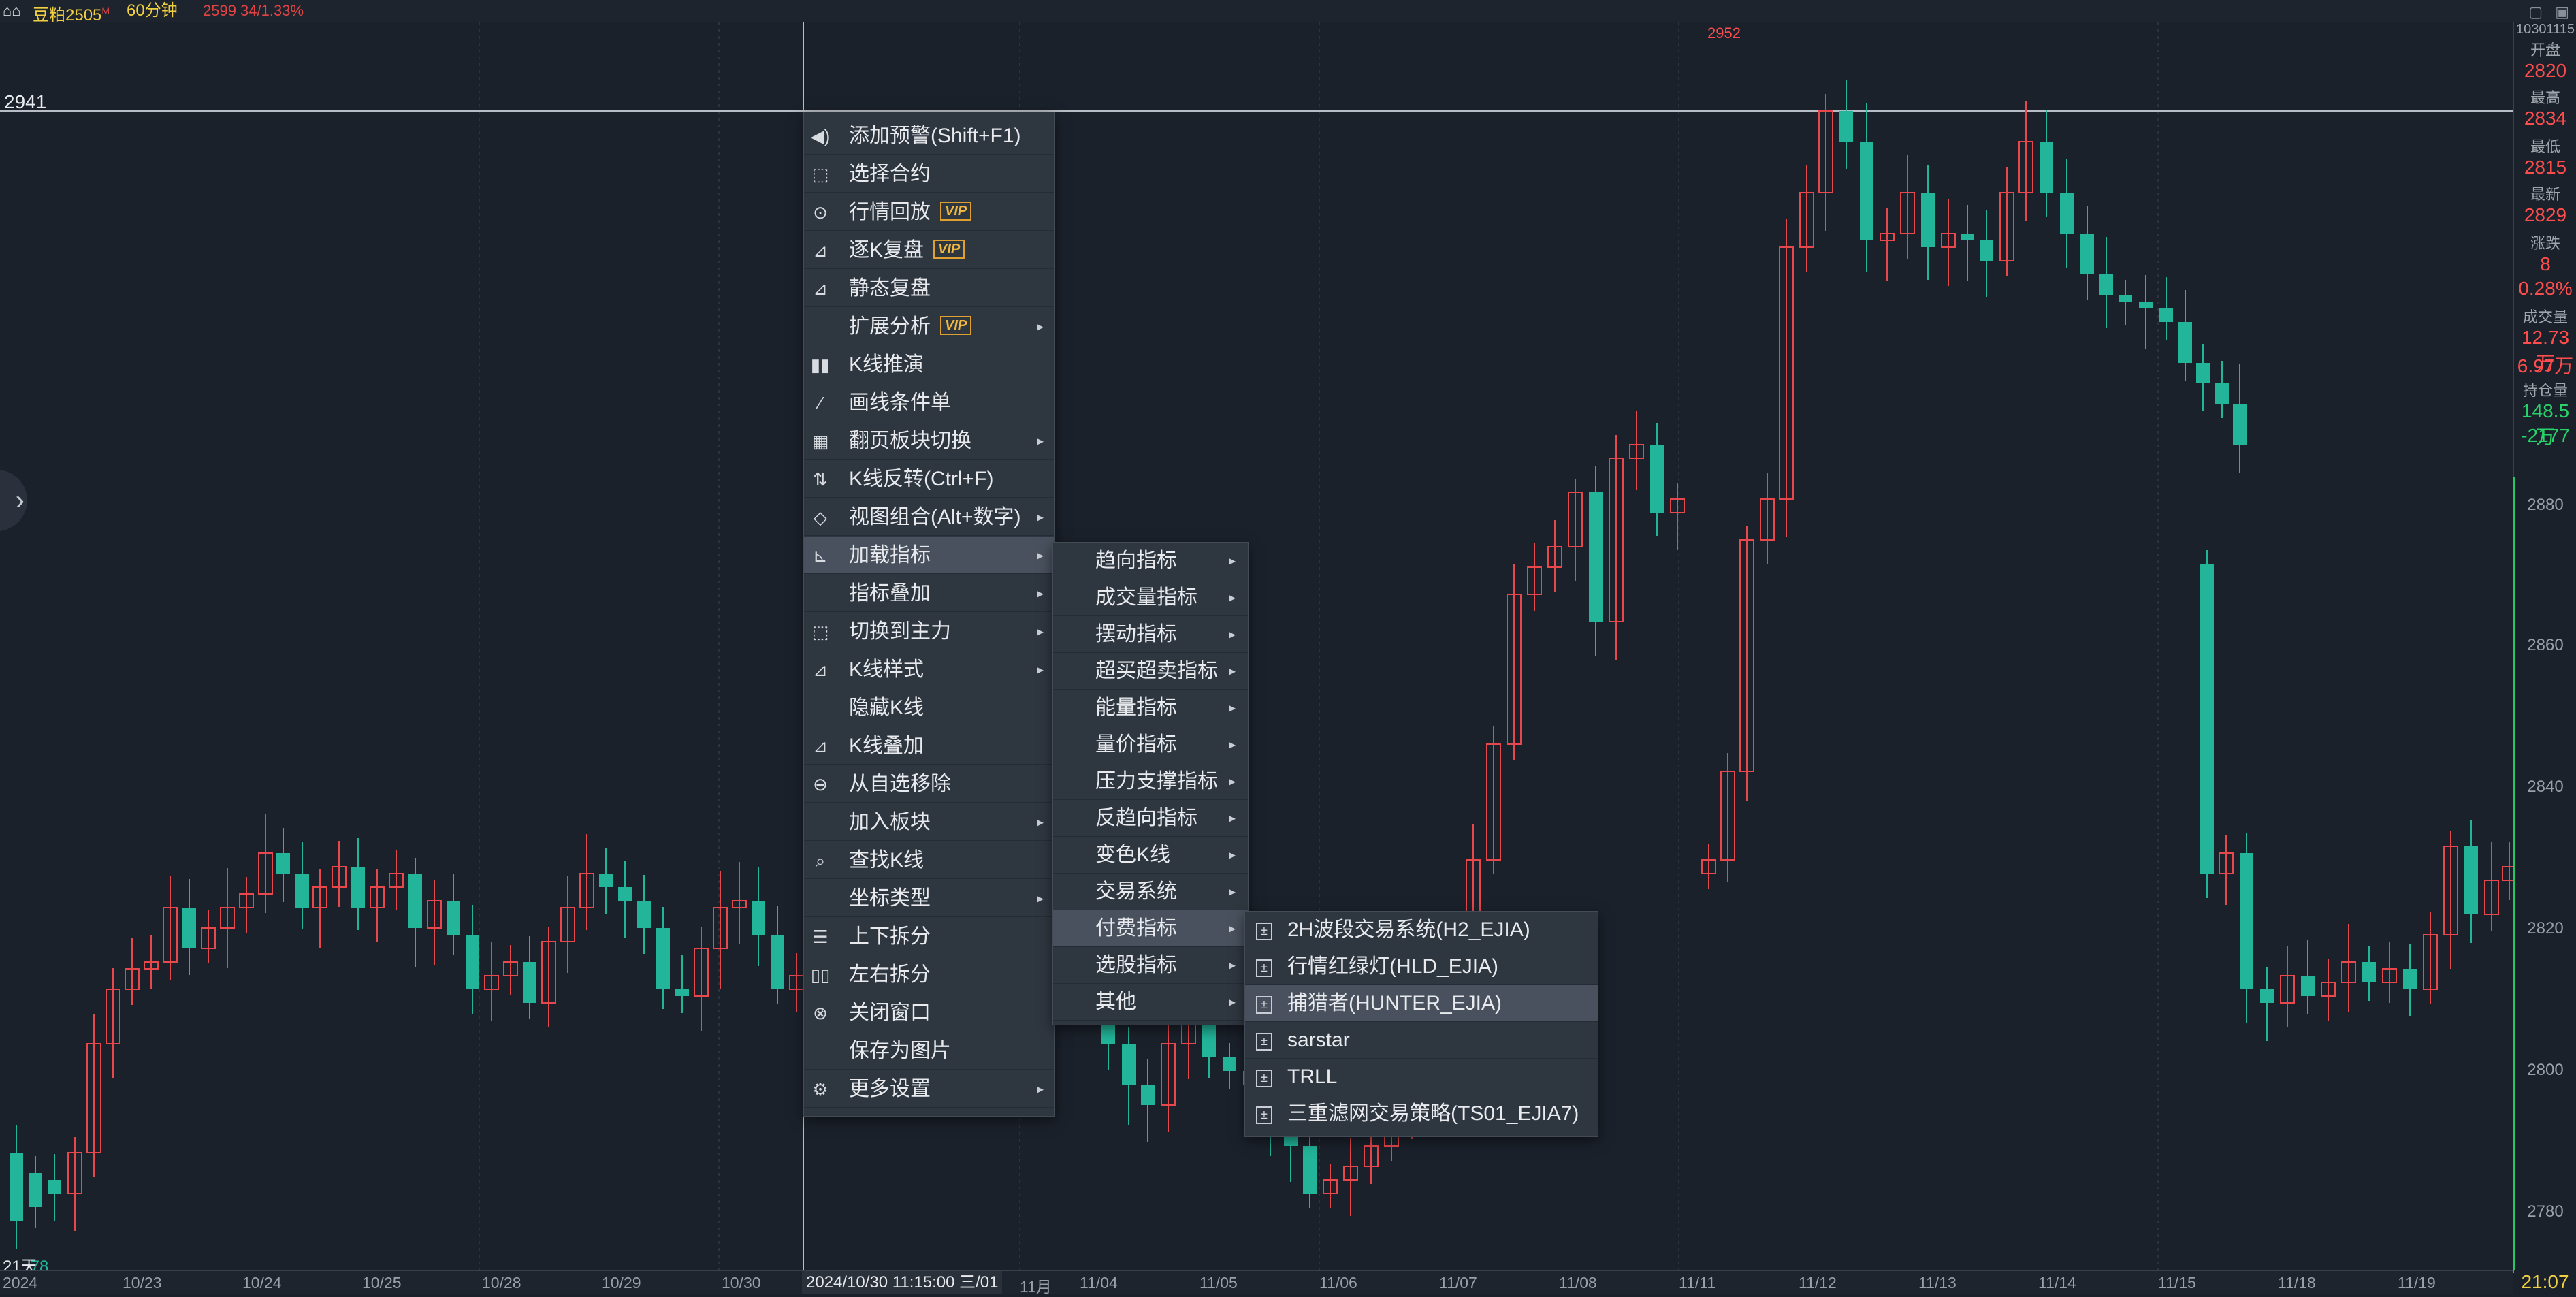  I want to click on oi-label: 持仓量, so click(2545, 390).